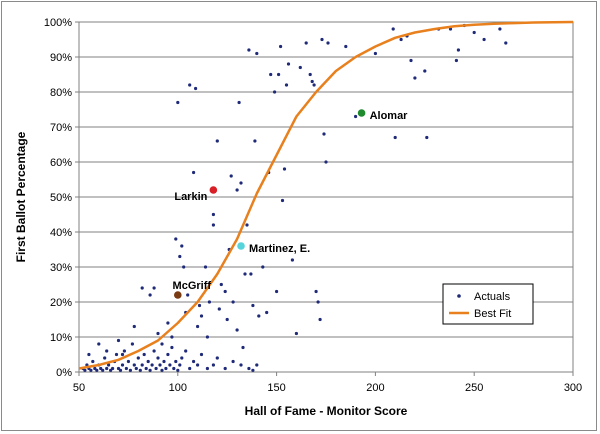 The width and height of the screenshot is (600, 434). Describe the element at coordinates (389, 116) in the screenshot. I see `annotation-label: Alomar` at that location.